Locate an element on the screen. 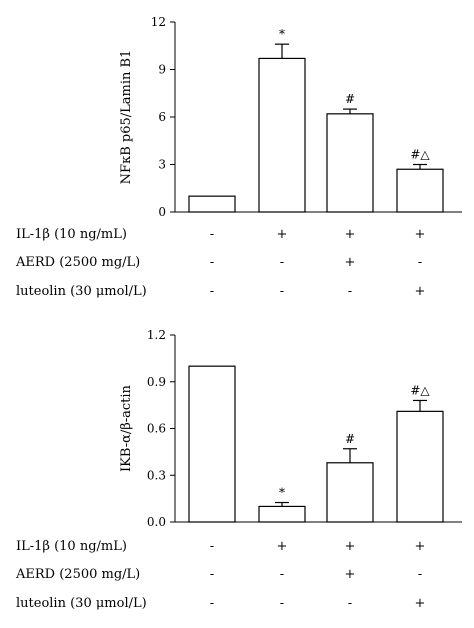  y-axis-label: IKB-α/β-actin is located at coordinates (126, 428).